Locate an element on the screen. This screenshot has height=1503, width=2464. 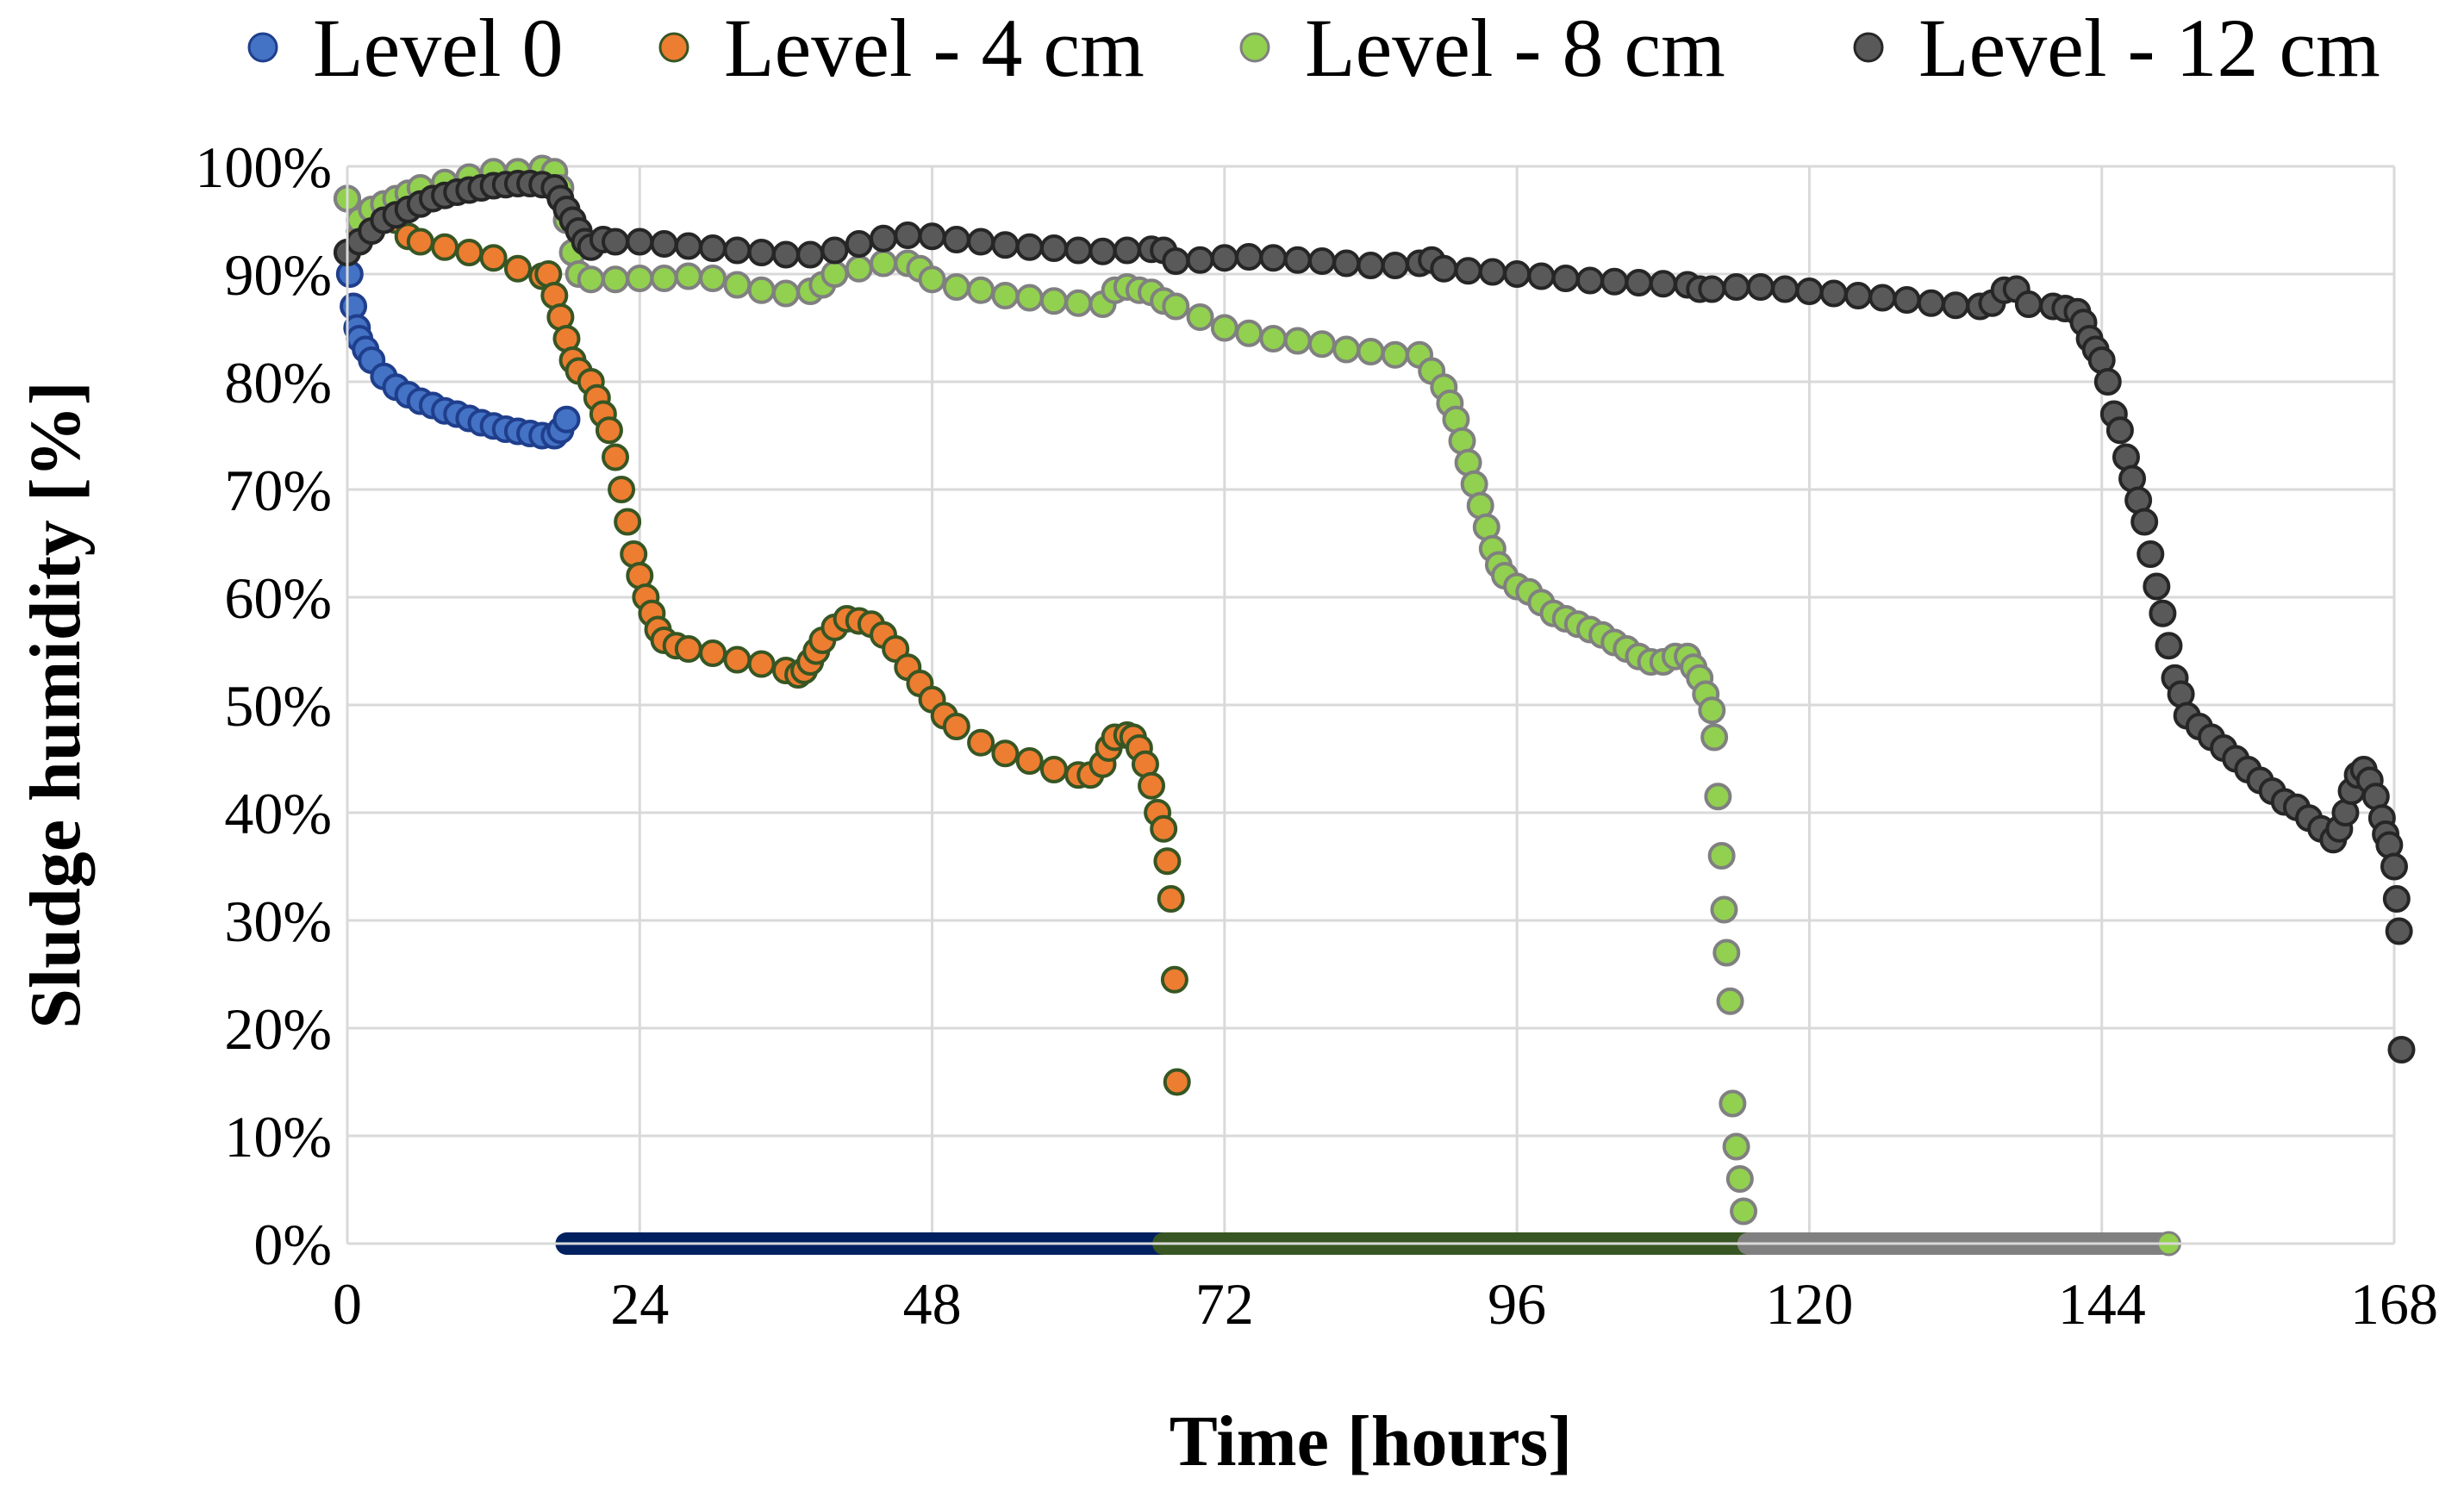
y-tick-label: 40% is located at coordinates (278, 813).